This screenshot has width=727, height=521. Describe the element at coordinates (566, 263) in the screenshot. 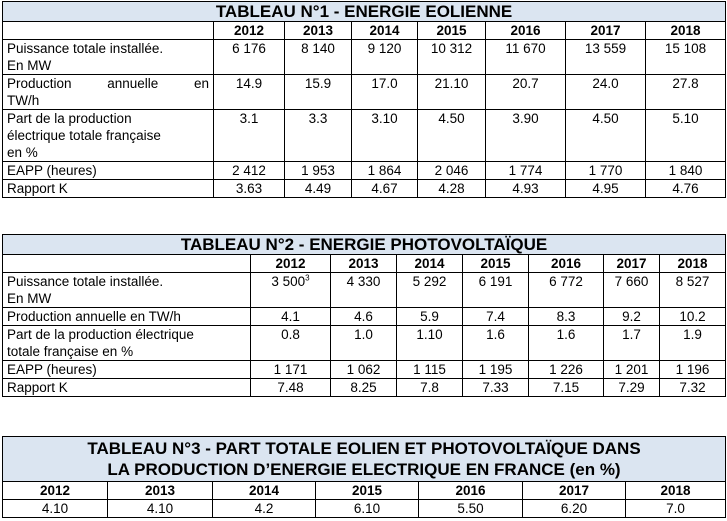

I see `table2-year: 2016` at that location.